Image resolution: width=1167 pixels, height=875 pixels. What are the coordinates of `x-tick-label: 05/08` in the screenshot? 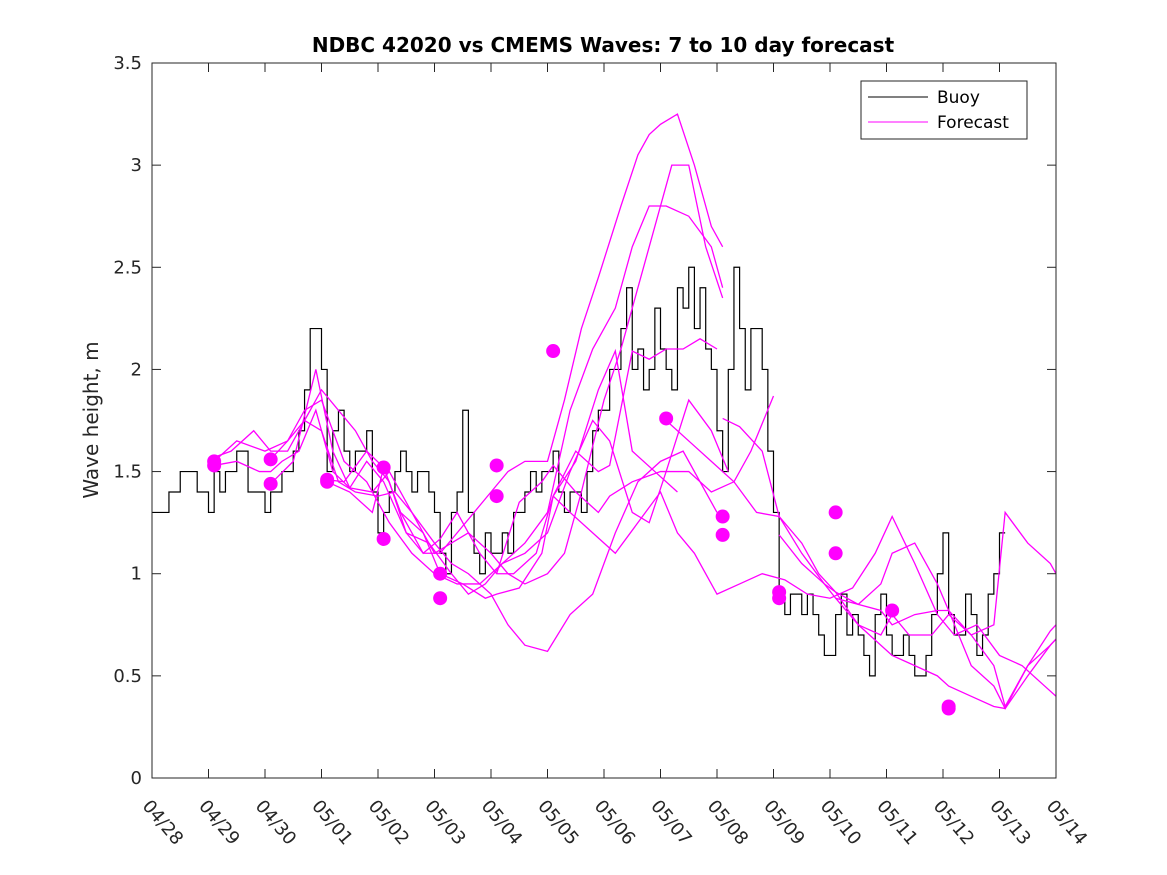 It's located at (727, 822).